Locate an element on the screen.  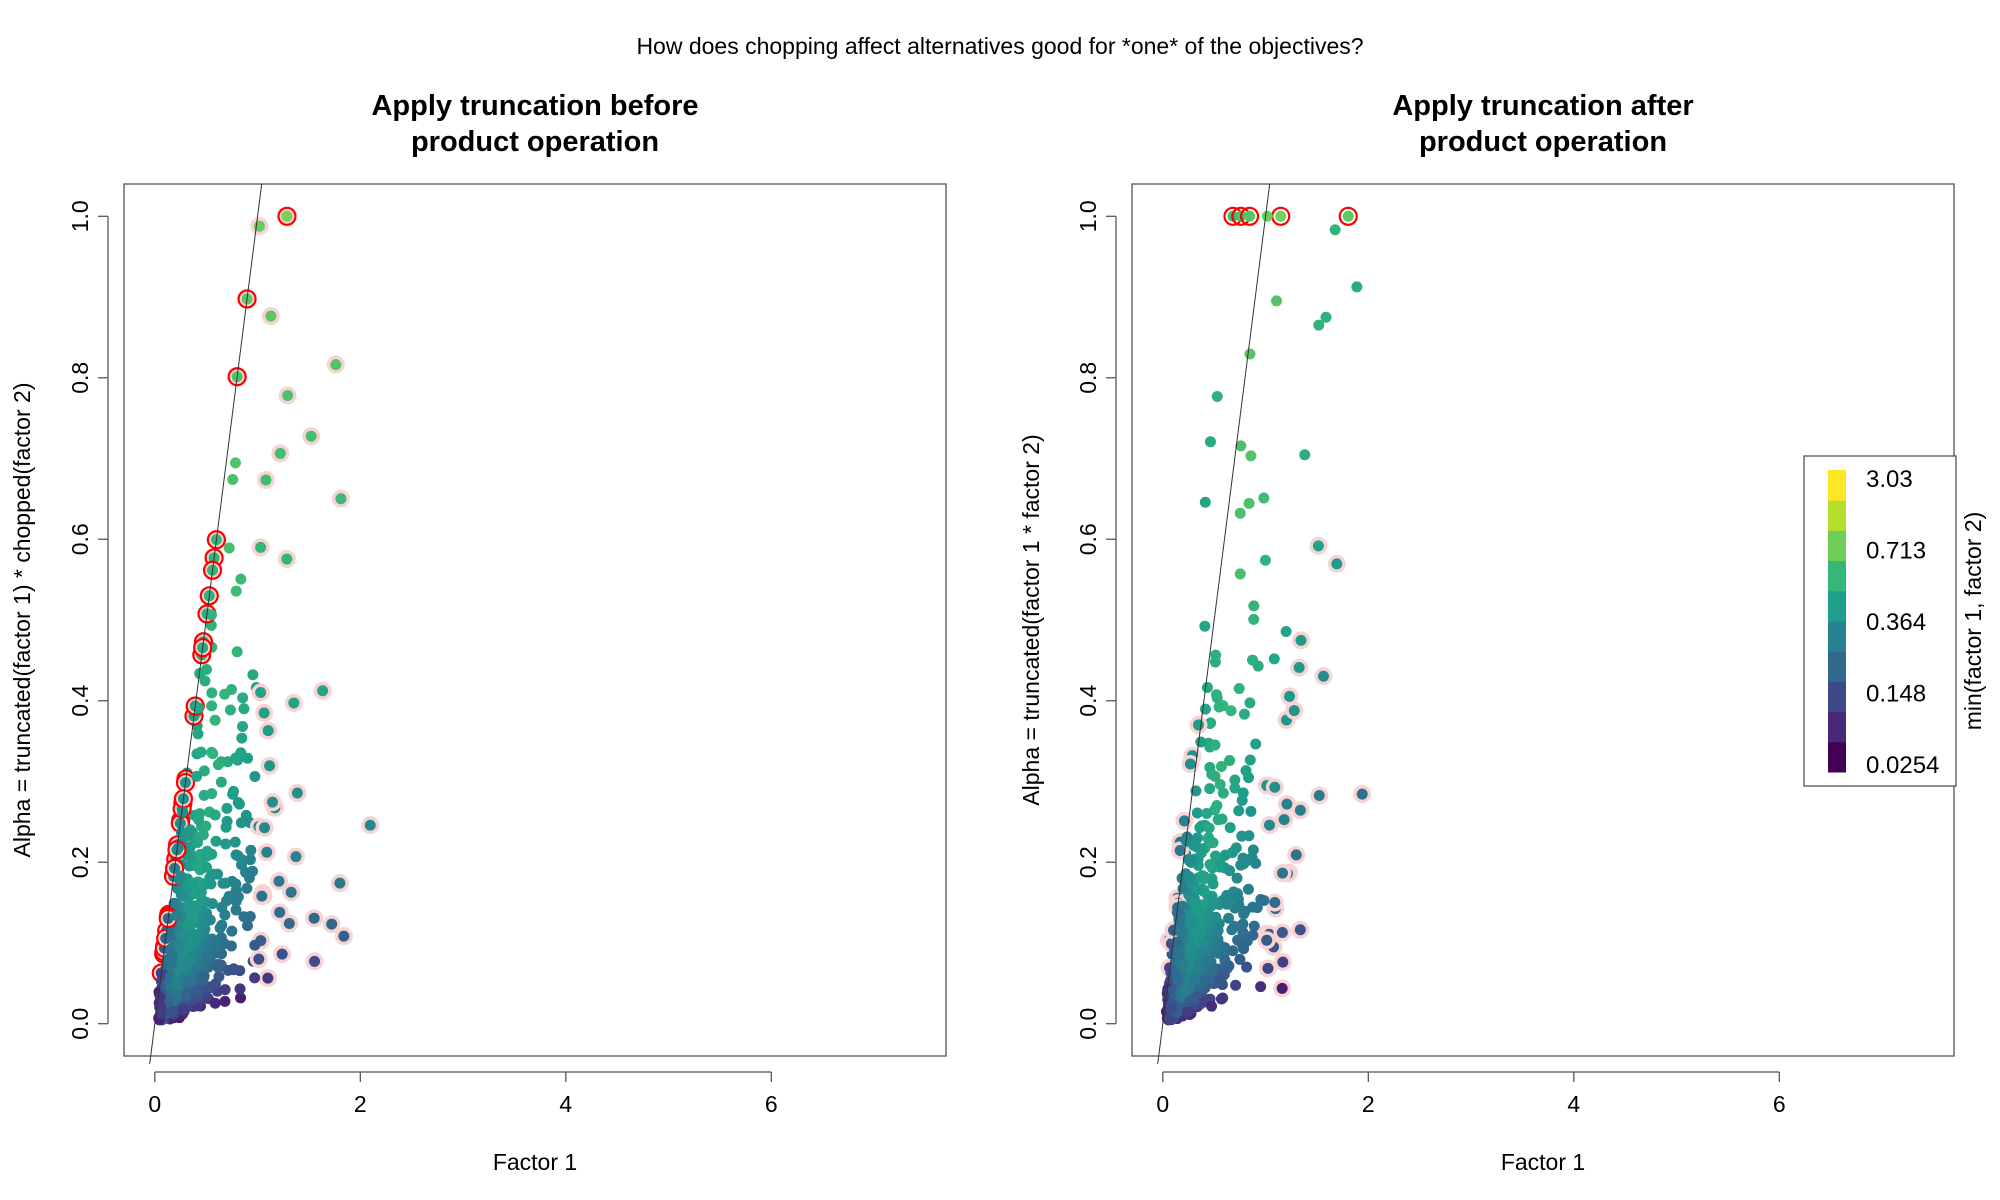
colorbar-tick-label: 0.0254 is located at coordinates (1902, 765).